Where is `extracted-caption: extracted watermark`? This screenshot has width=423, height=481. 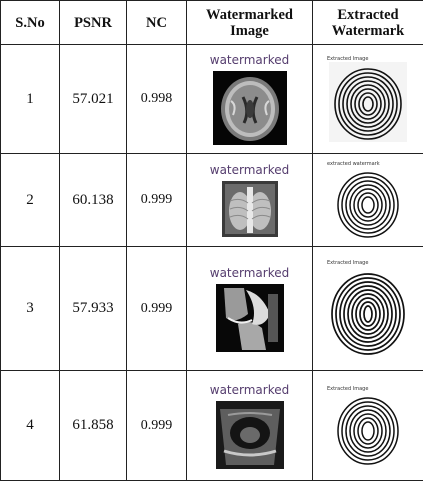 extracted-caption: extracted watermark is located at coordinates (368, 164).